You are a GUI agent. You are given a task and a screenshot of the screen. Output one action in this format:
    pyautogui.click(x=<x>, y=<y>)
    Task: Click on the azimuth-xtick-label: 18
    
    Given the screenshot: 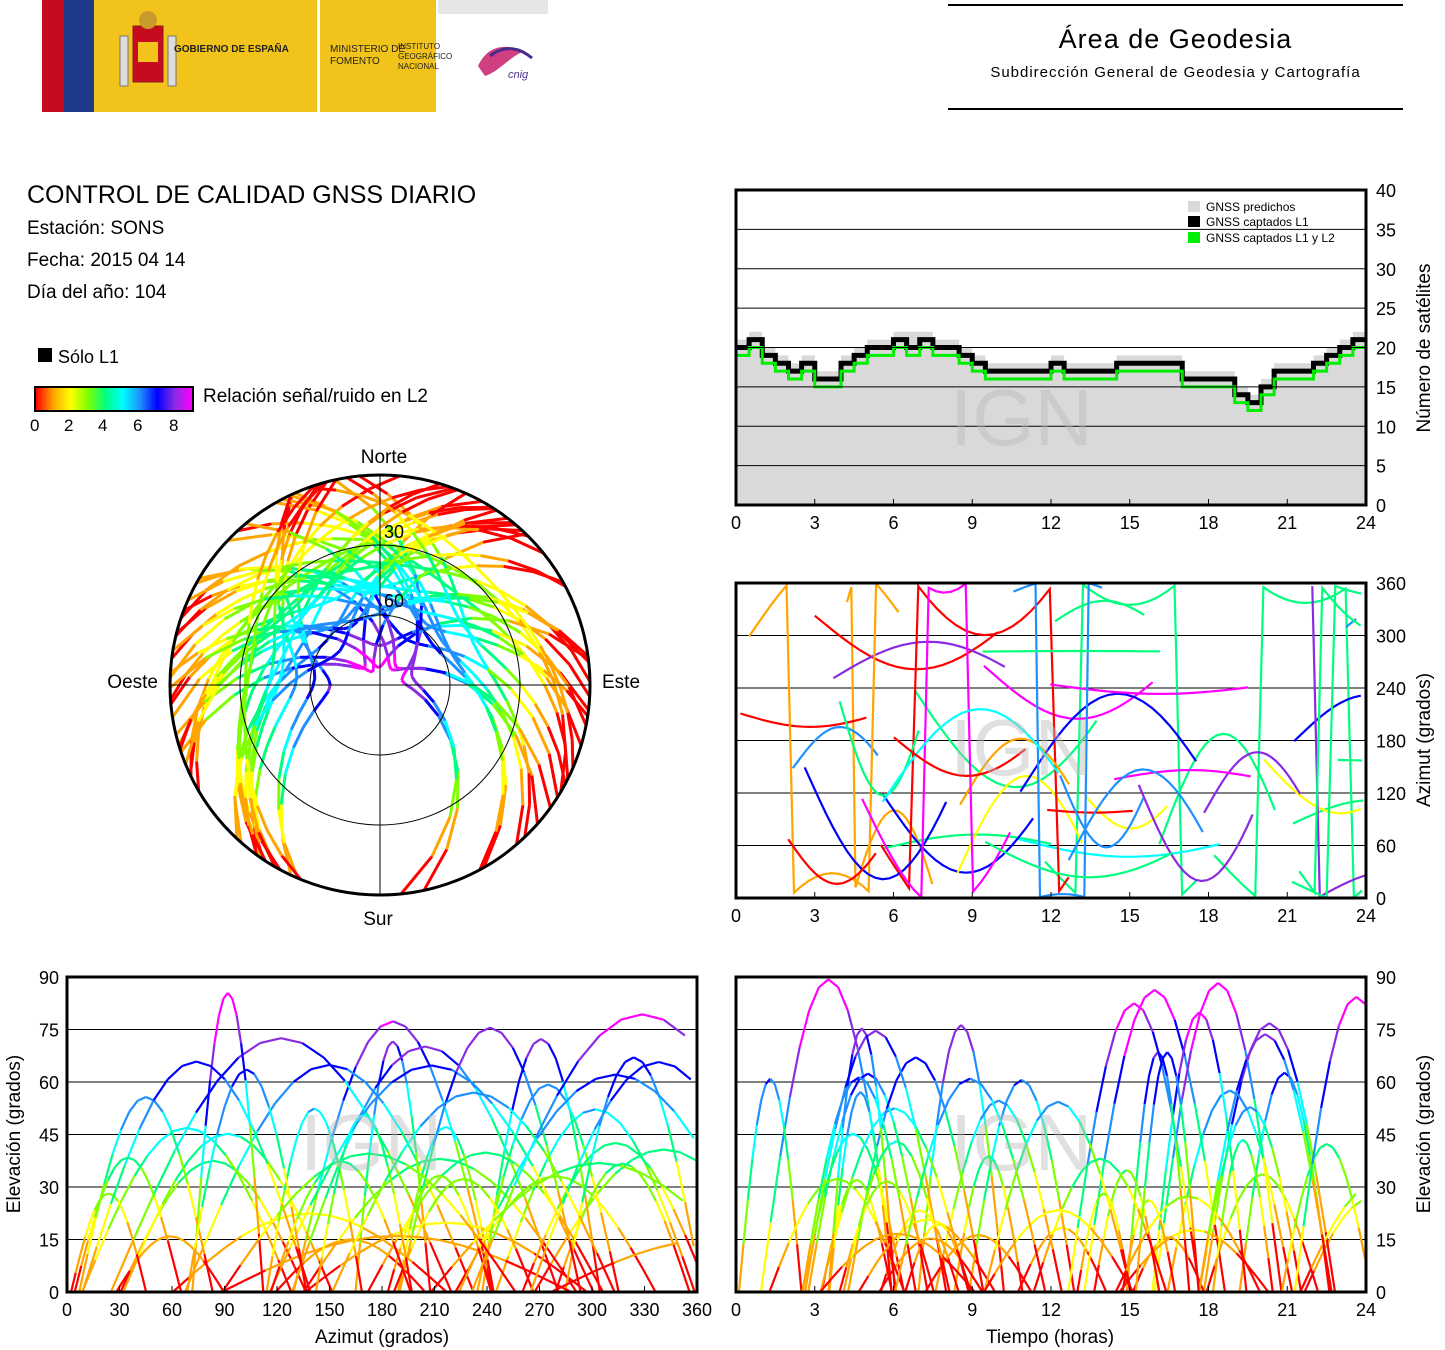 What is the action you would take?
    pyautogui.click(x=1208, y=916)
    